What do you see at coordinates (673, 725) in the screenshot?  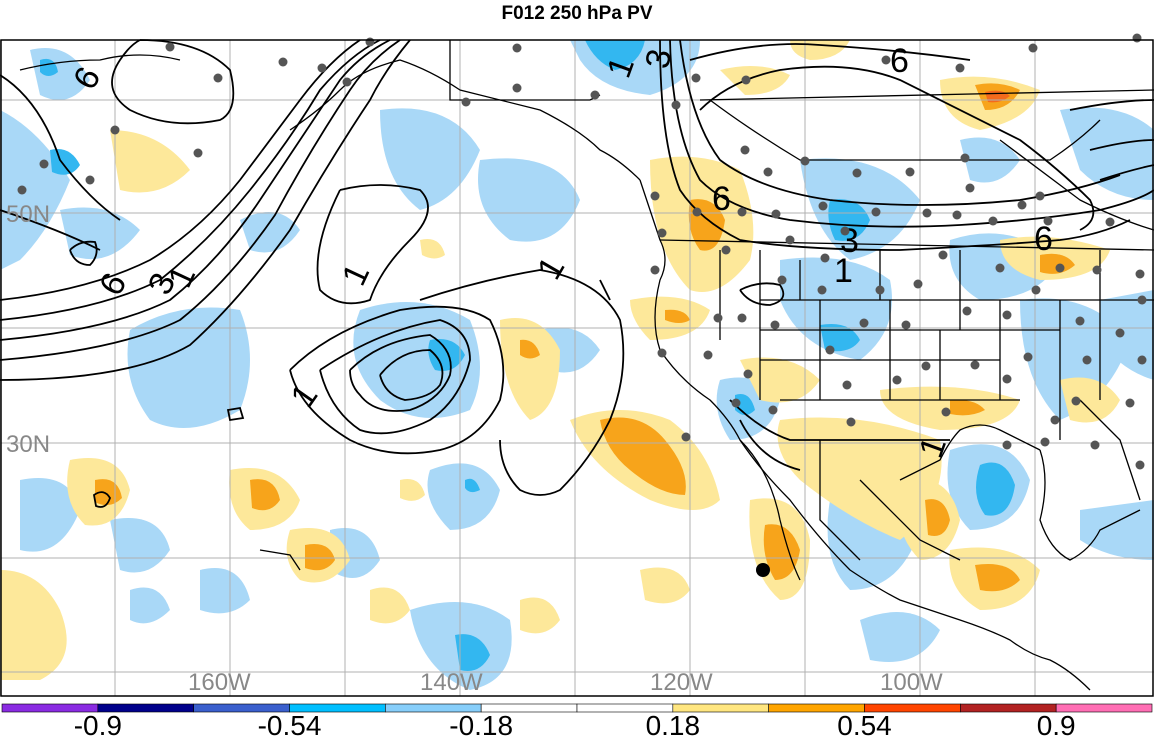 I see `colorbar-tick-label: 0.18` at bounding box center [673, 725].